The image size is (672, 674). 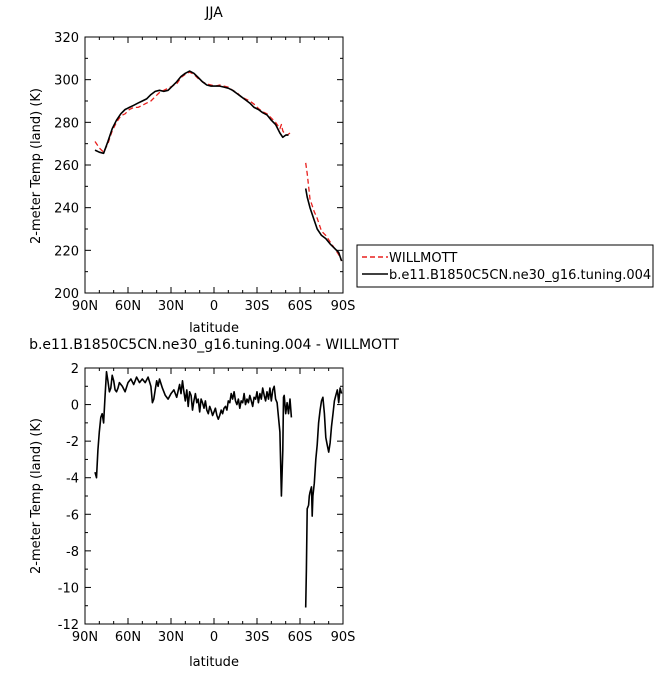 What do you see at coordinates (423, 258) in the screenshot?
I see `legend-label-willmott: WILLMOTT` at bounding box center [423, 258].